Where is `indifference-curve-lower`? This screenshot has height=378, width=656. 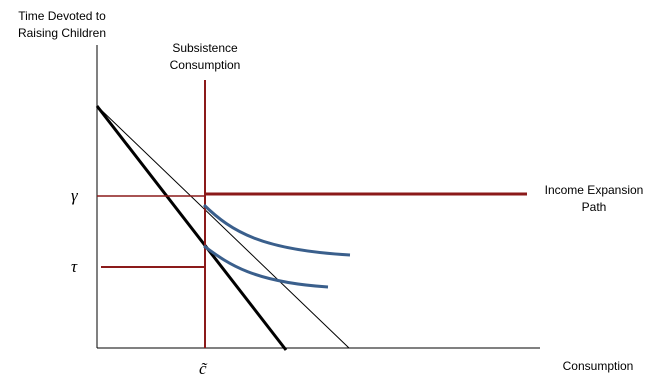 indifference-curve-lower is located at coordinates (266, 266).